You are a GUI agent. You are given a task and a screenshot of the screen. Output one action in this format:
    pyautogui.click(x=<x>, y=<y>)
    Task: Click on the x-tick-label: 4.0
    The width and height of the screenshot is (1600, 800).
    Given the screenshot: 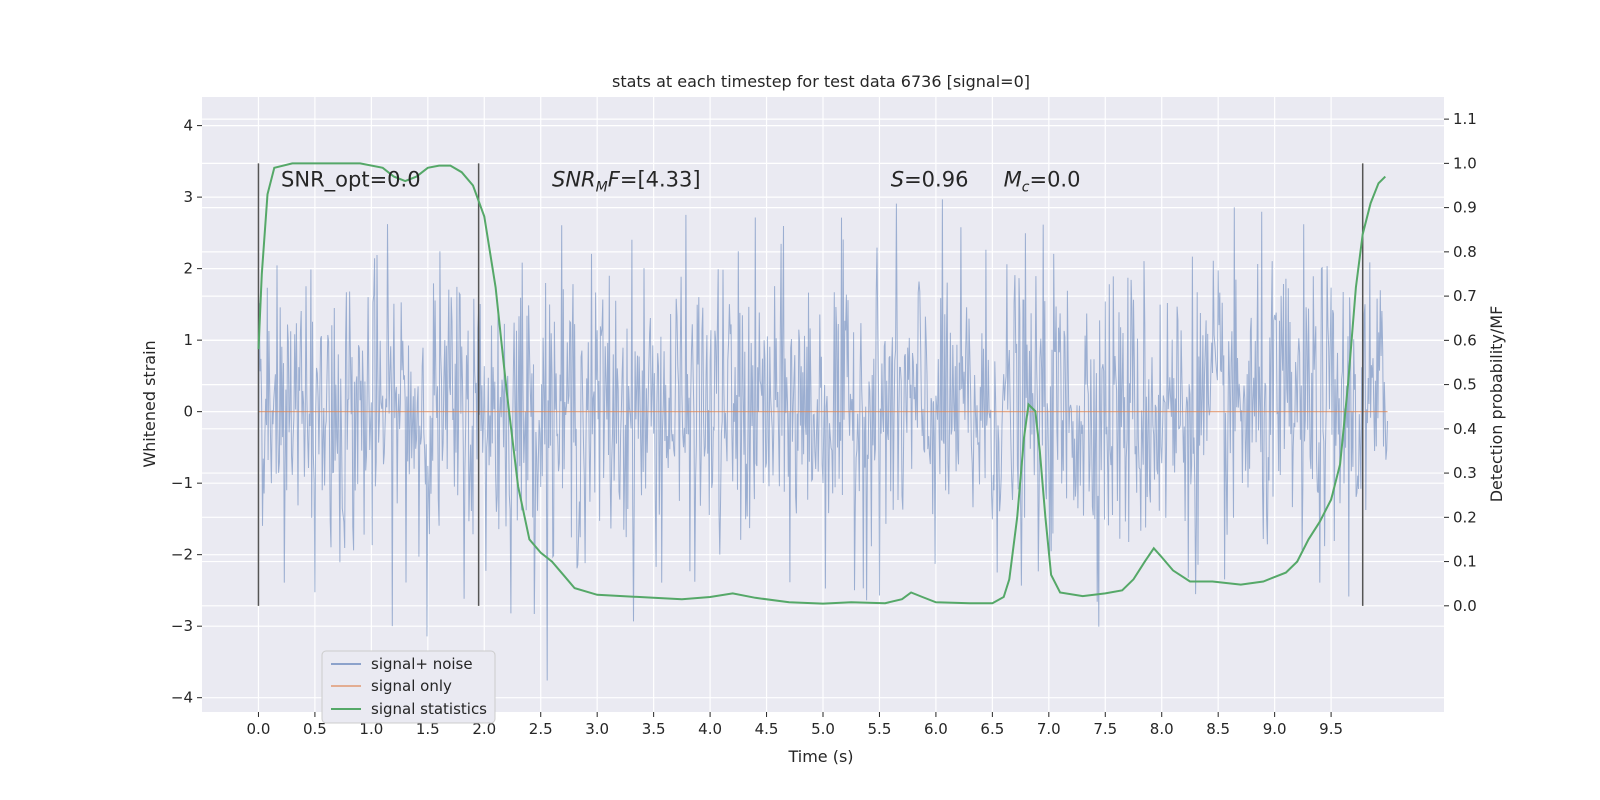 What is the action you would take?
    pyautogui.click(x=710, y=729)
    